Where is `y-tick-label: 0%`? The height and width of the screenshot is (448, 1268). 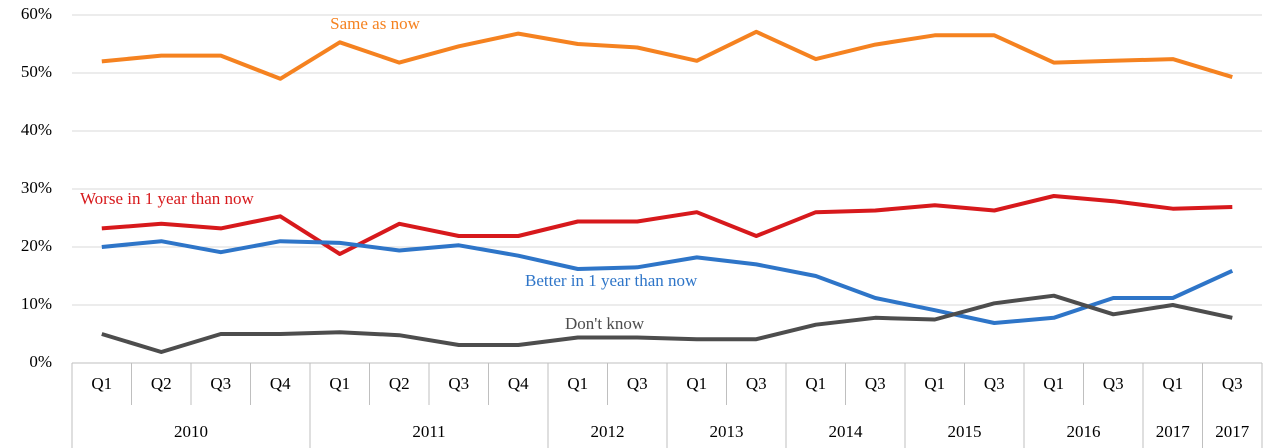 y-tick-label: 0% is located at coordinates (40, 361).